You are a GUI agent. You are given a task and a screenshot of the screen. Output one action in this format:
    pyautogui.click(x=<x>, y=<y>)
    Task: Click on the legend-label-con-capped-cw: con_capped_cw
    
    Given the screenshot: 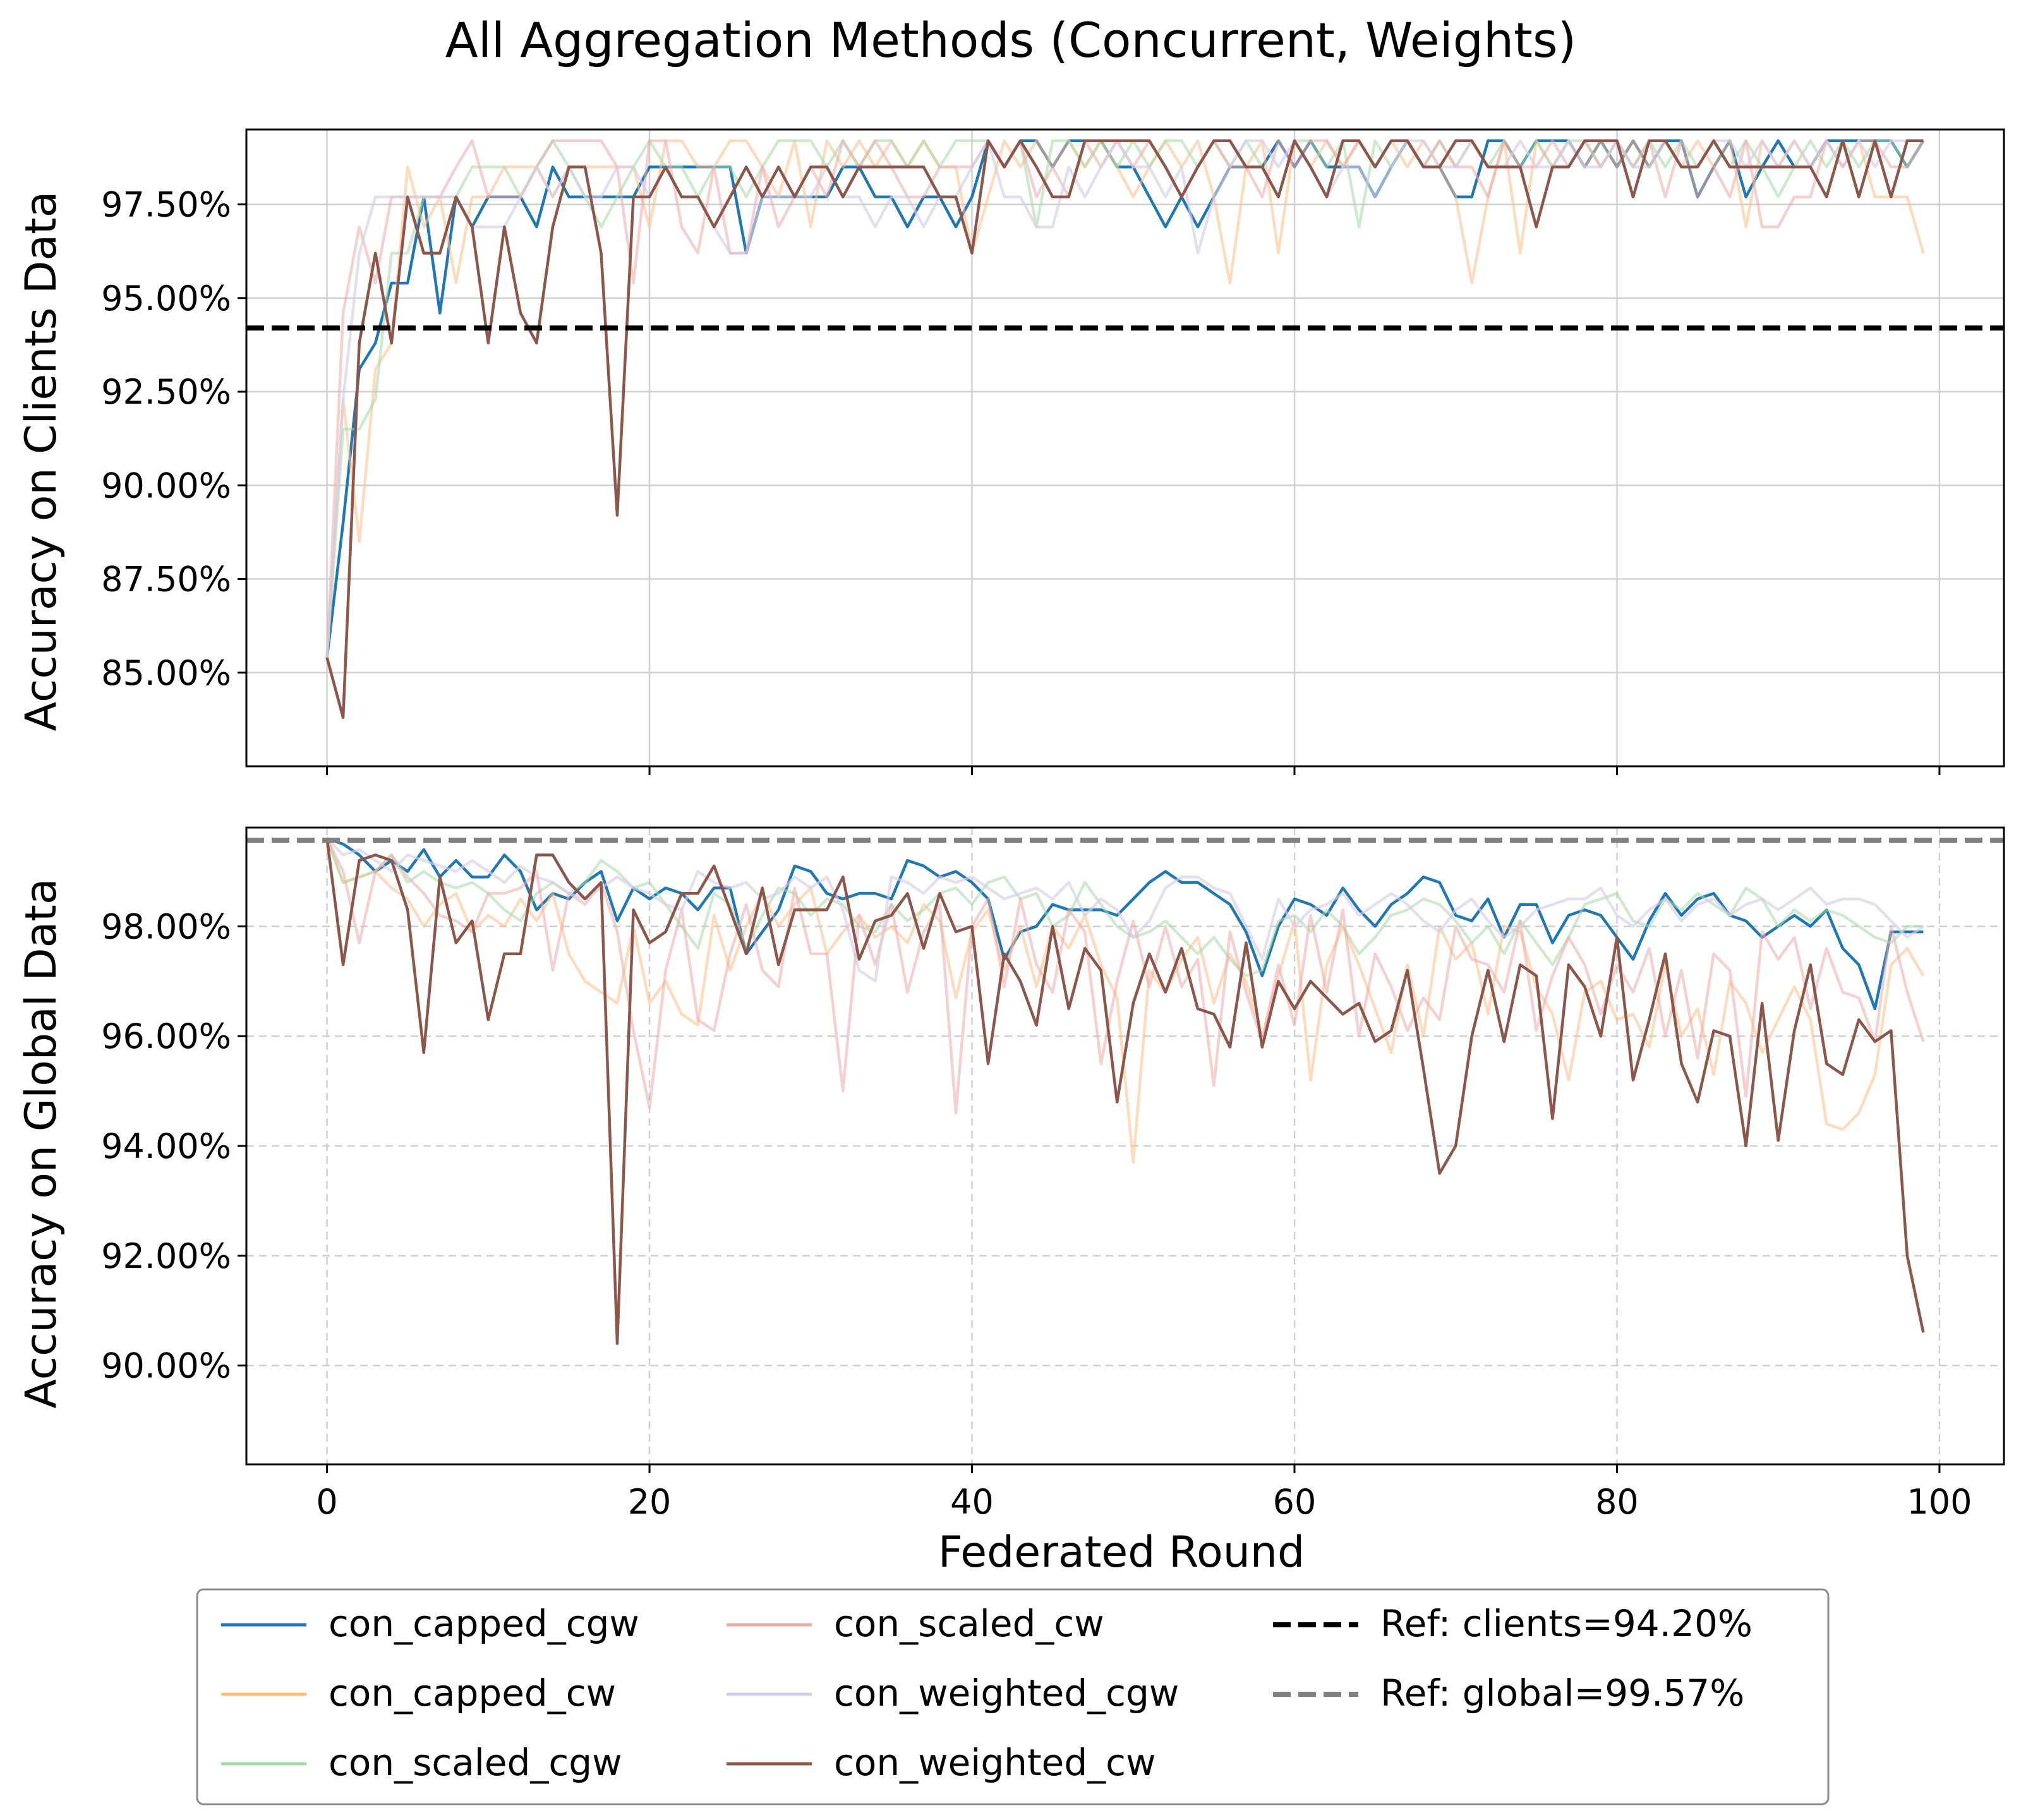 What is the action you would take?
    pyautogui.click(x=472, y=1693)
    